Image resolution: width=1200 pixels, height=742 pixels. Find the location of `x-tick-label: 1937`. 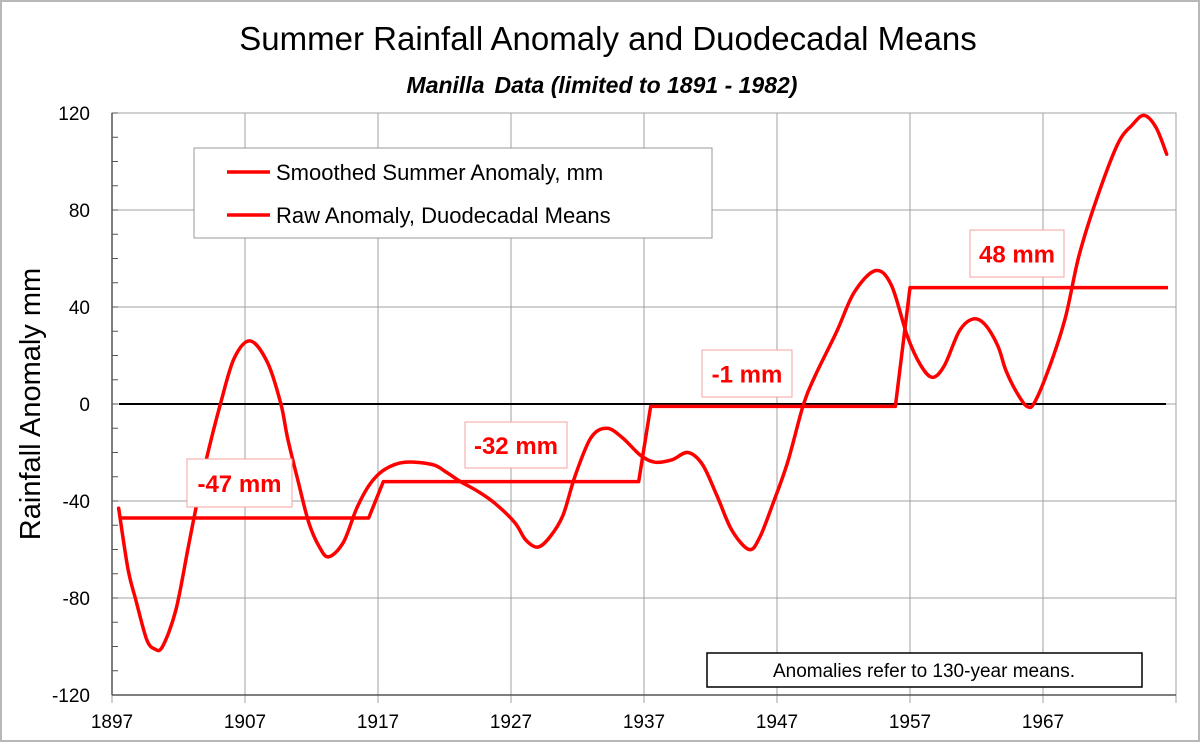

x-tick-label: 1937 is located at coordinates (644, 722).